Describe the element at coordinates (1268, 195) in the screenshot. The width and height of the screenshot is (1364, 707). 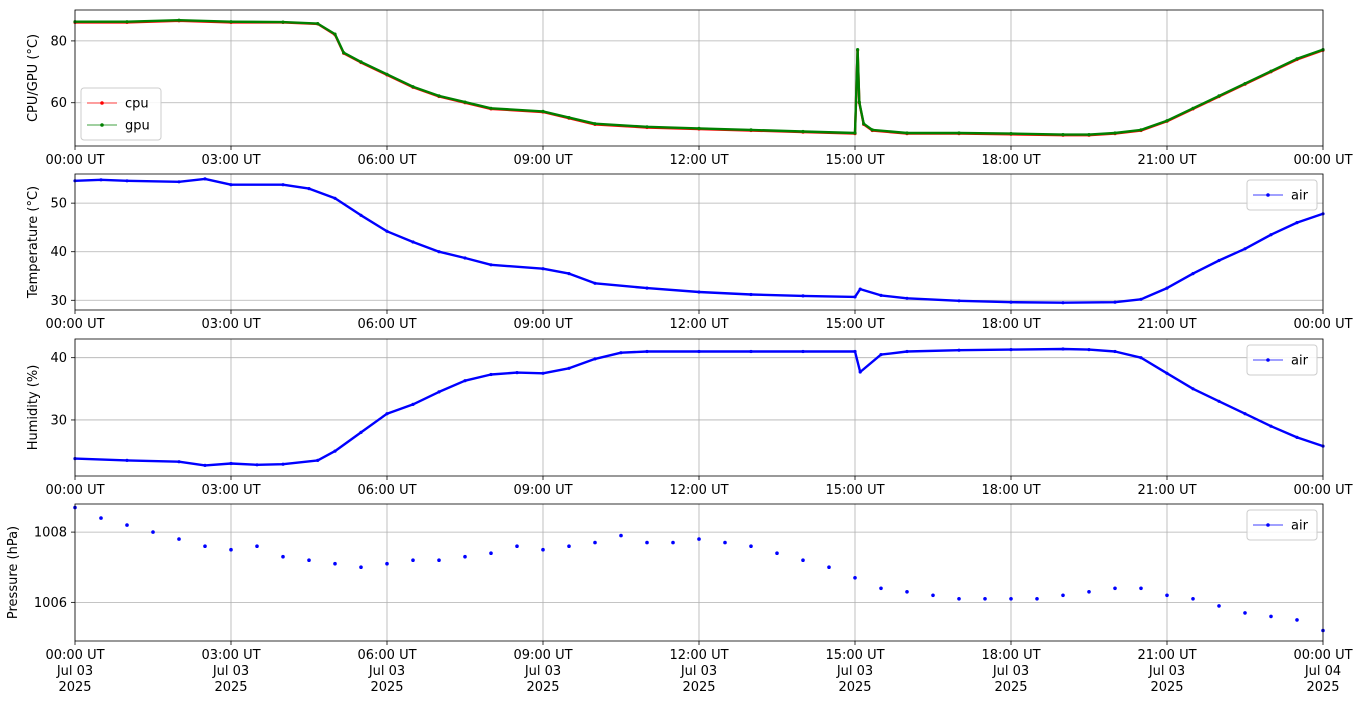
I see `legend-marker-air` at that location.